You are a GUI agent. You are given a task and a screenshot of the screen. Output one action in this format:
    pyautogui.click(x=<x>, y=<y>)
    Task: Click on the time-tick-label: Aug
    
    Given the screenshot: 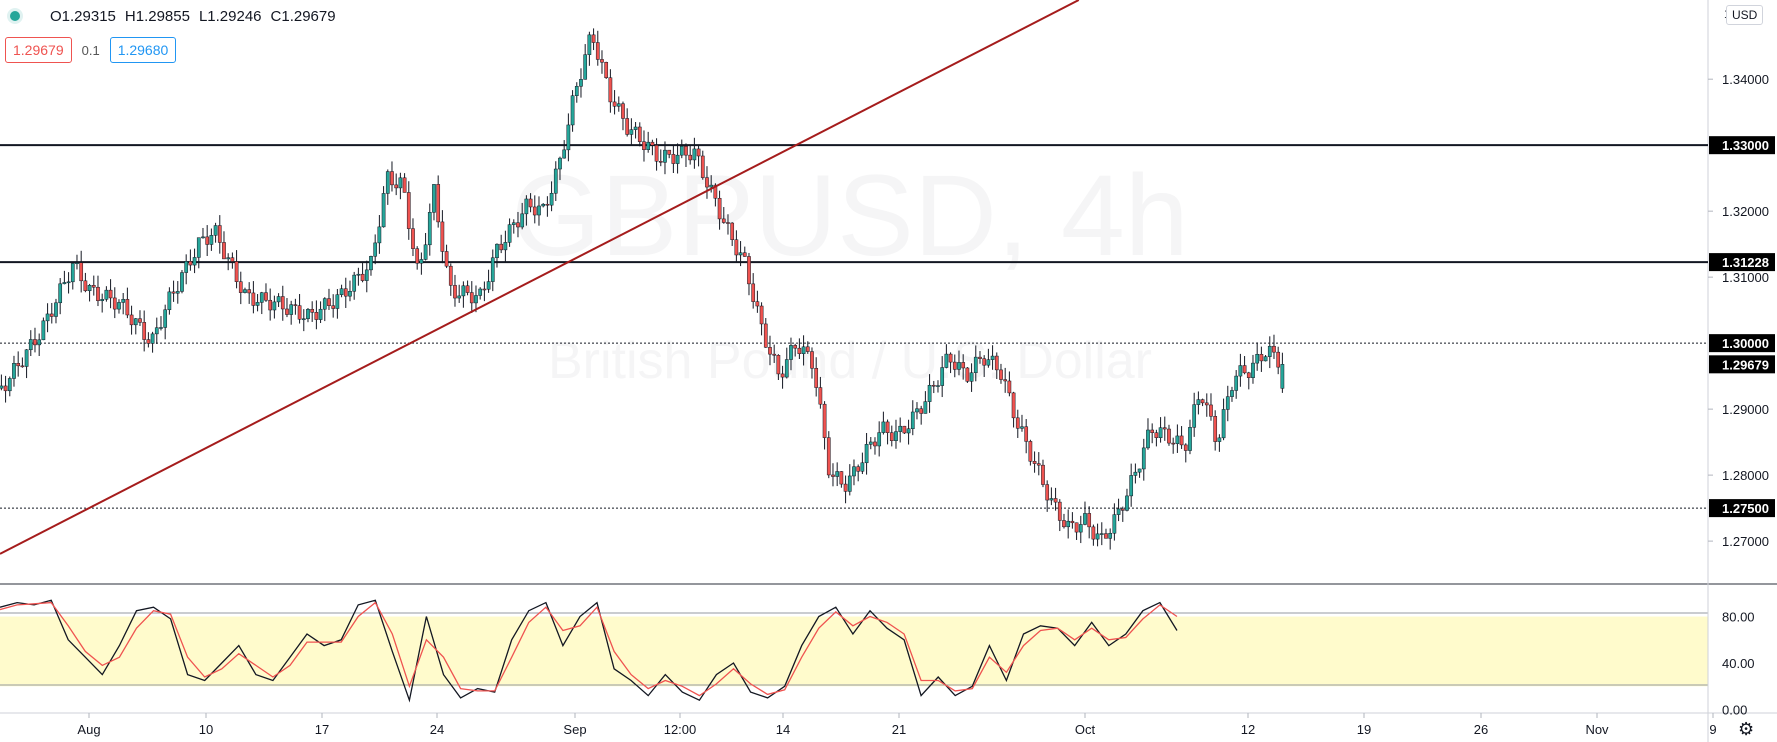 What is the action you would take?
    pyautogui.click(x=88, y=729)
    